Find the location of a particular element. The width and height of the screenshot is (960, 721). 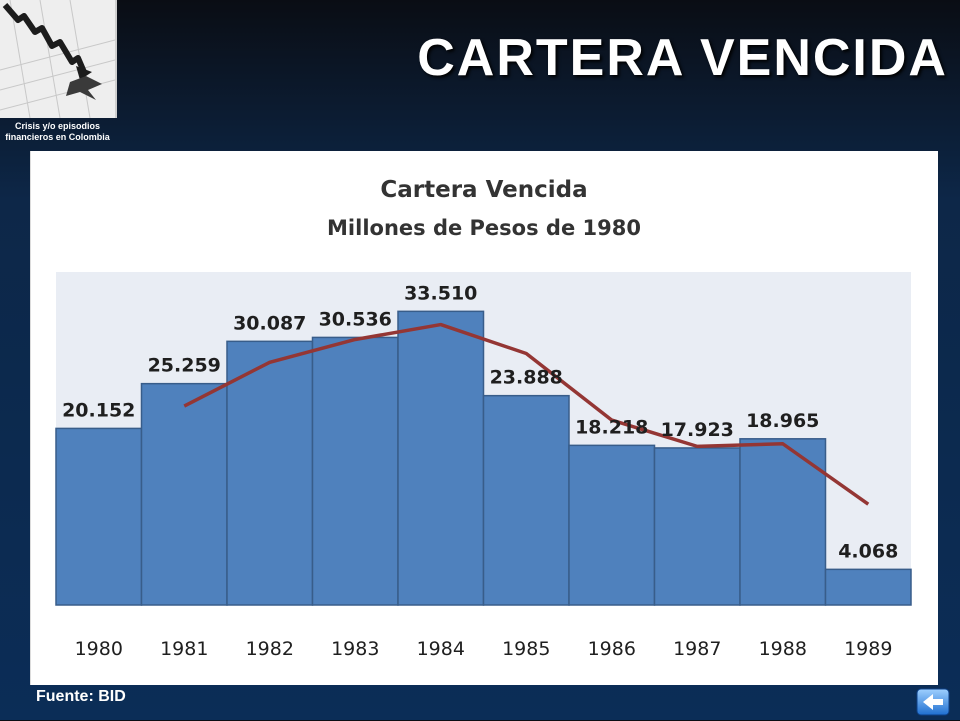

x-tick-label-1983: 1983 is located at coordinates (355, 649).